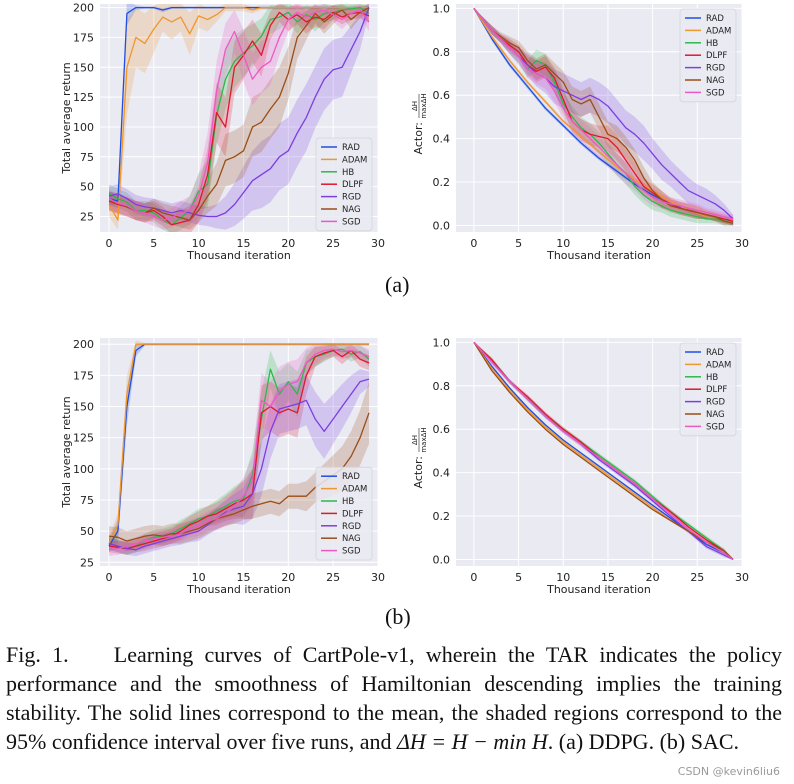  Describe the element at coordinates (742, 243) in the screenshot. I see `x-tick-label: 30` at that location.